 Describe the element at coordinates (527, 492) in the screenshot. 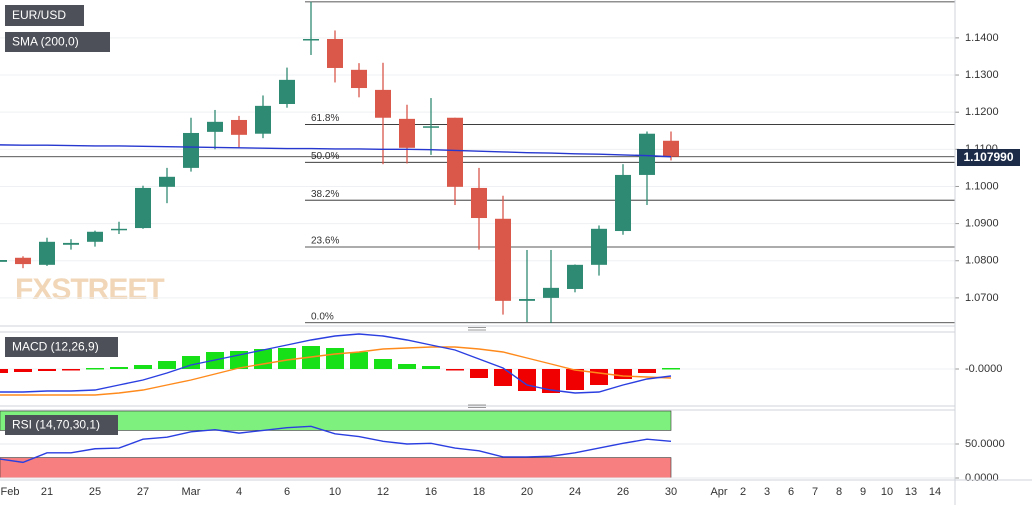

I see `x-tick-label: 20` at that location.